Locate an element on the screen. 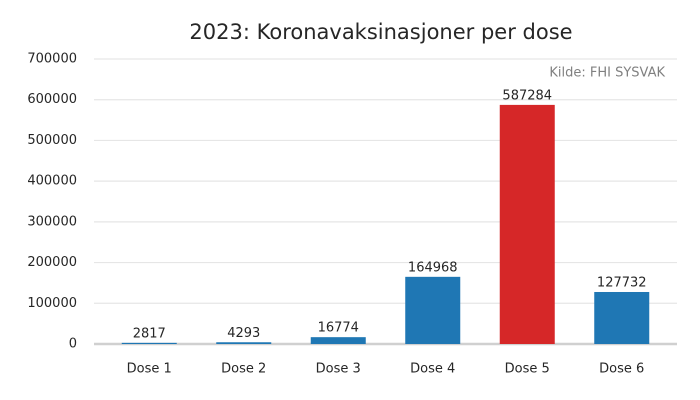 The width and height of the screenshot is (700, 400). chart-title: 2023: Koronavaksinasjoner per dose is located at coordinates (380, 32).